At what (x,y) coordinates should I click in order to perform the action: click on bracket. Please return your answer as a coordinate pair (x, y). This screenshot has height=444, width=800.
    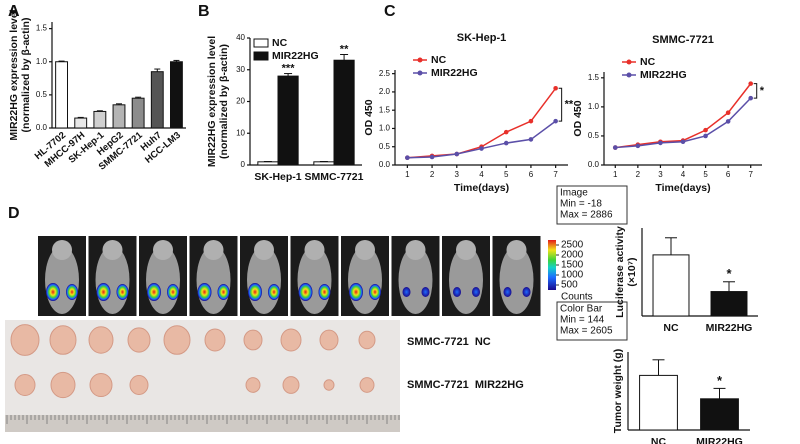
    Looking at the image, I should click on (560, 104).